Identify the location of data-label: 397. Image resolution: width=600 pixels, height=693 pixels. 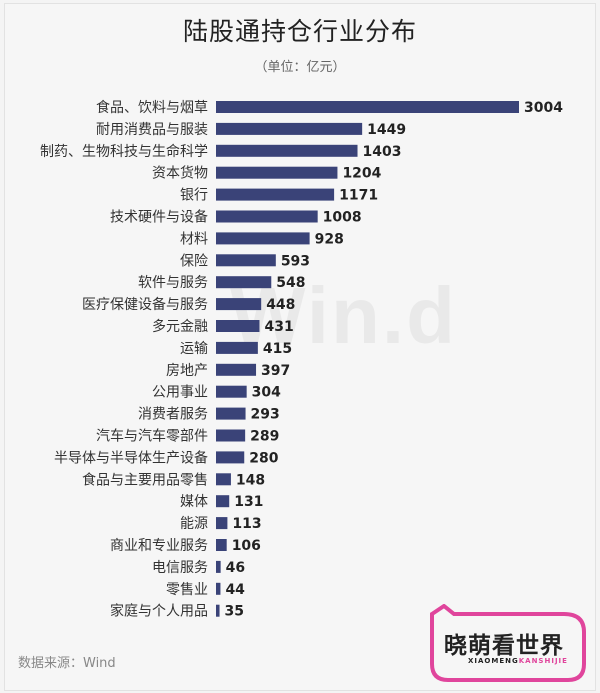
(275, 371).